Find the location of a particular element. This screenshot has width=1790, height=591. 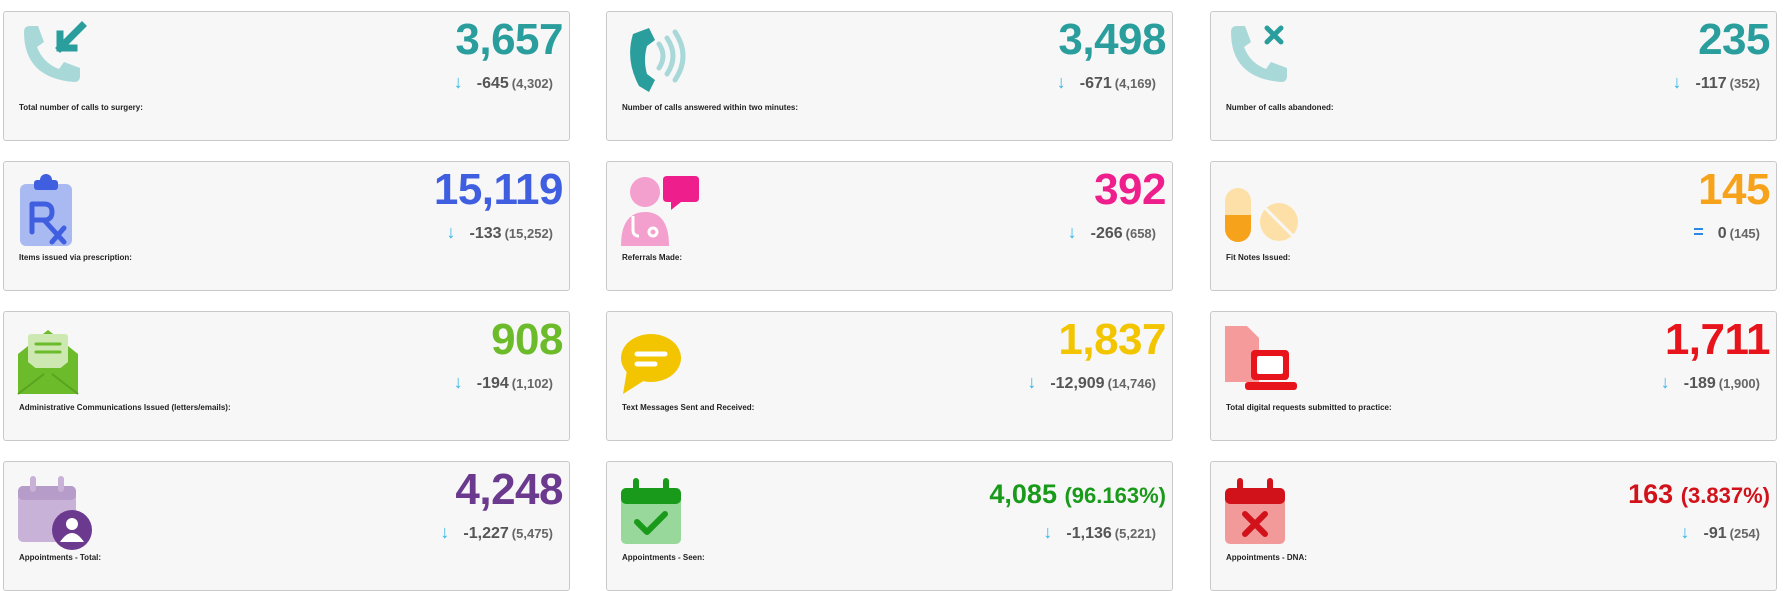

stat-value: 235 is located at coordinates (1734, 39).